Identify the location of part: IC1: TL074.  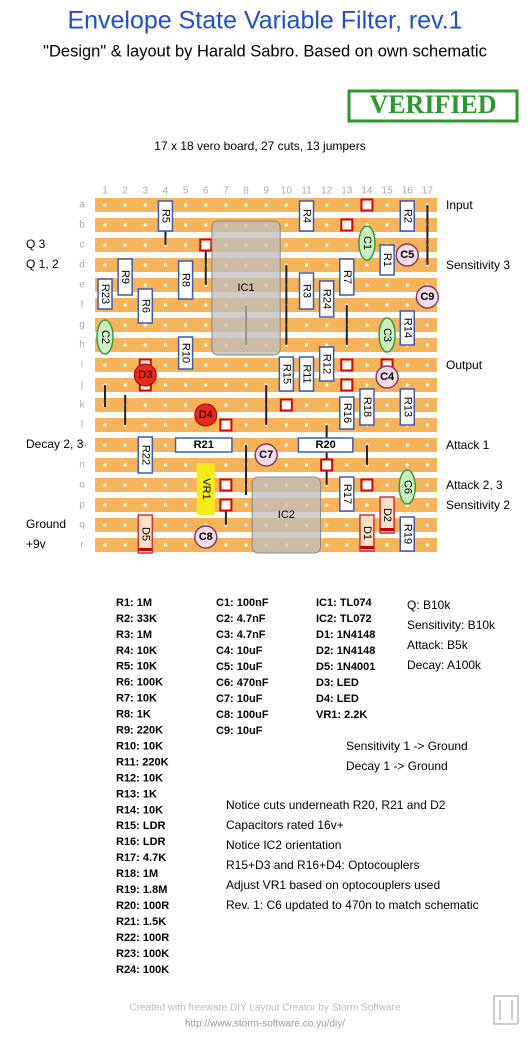
(344, 603).